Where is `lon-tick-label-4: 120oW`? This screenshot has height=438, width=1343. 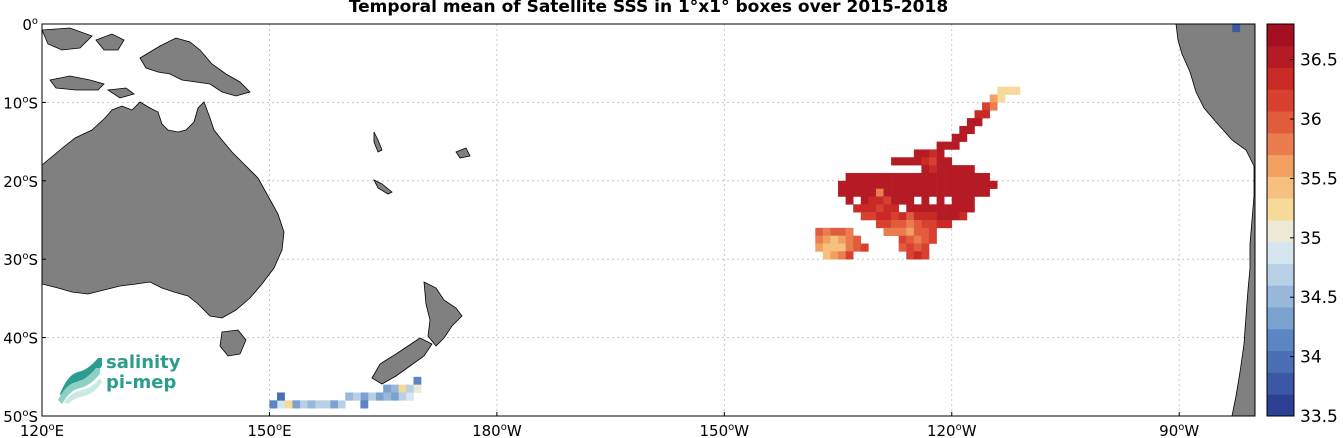 lon-tick-label-4: 120oW is located at coordinates (952, 430).